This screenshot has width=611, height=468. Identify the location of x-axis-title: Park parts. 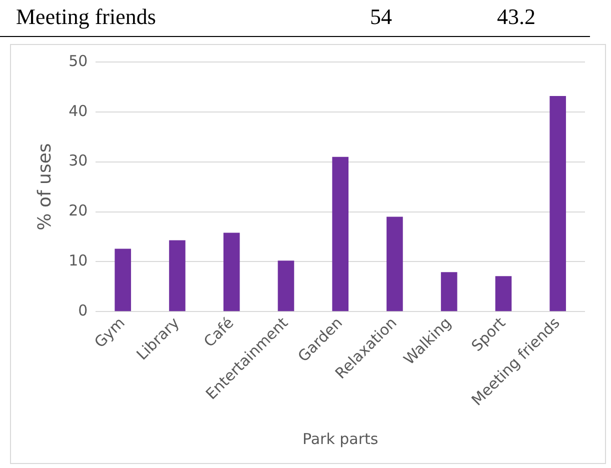
(340, 439).